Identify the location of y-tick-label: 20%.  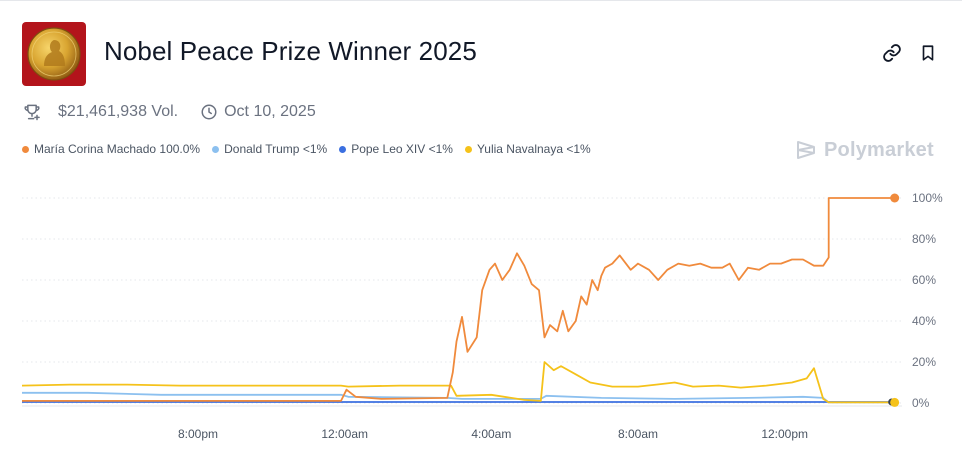
(924, 362).